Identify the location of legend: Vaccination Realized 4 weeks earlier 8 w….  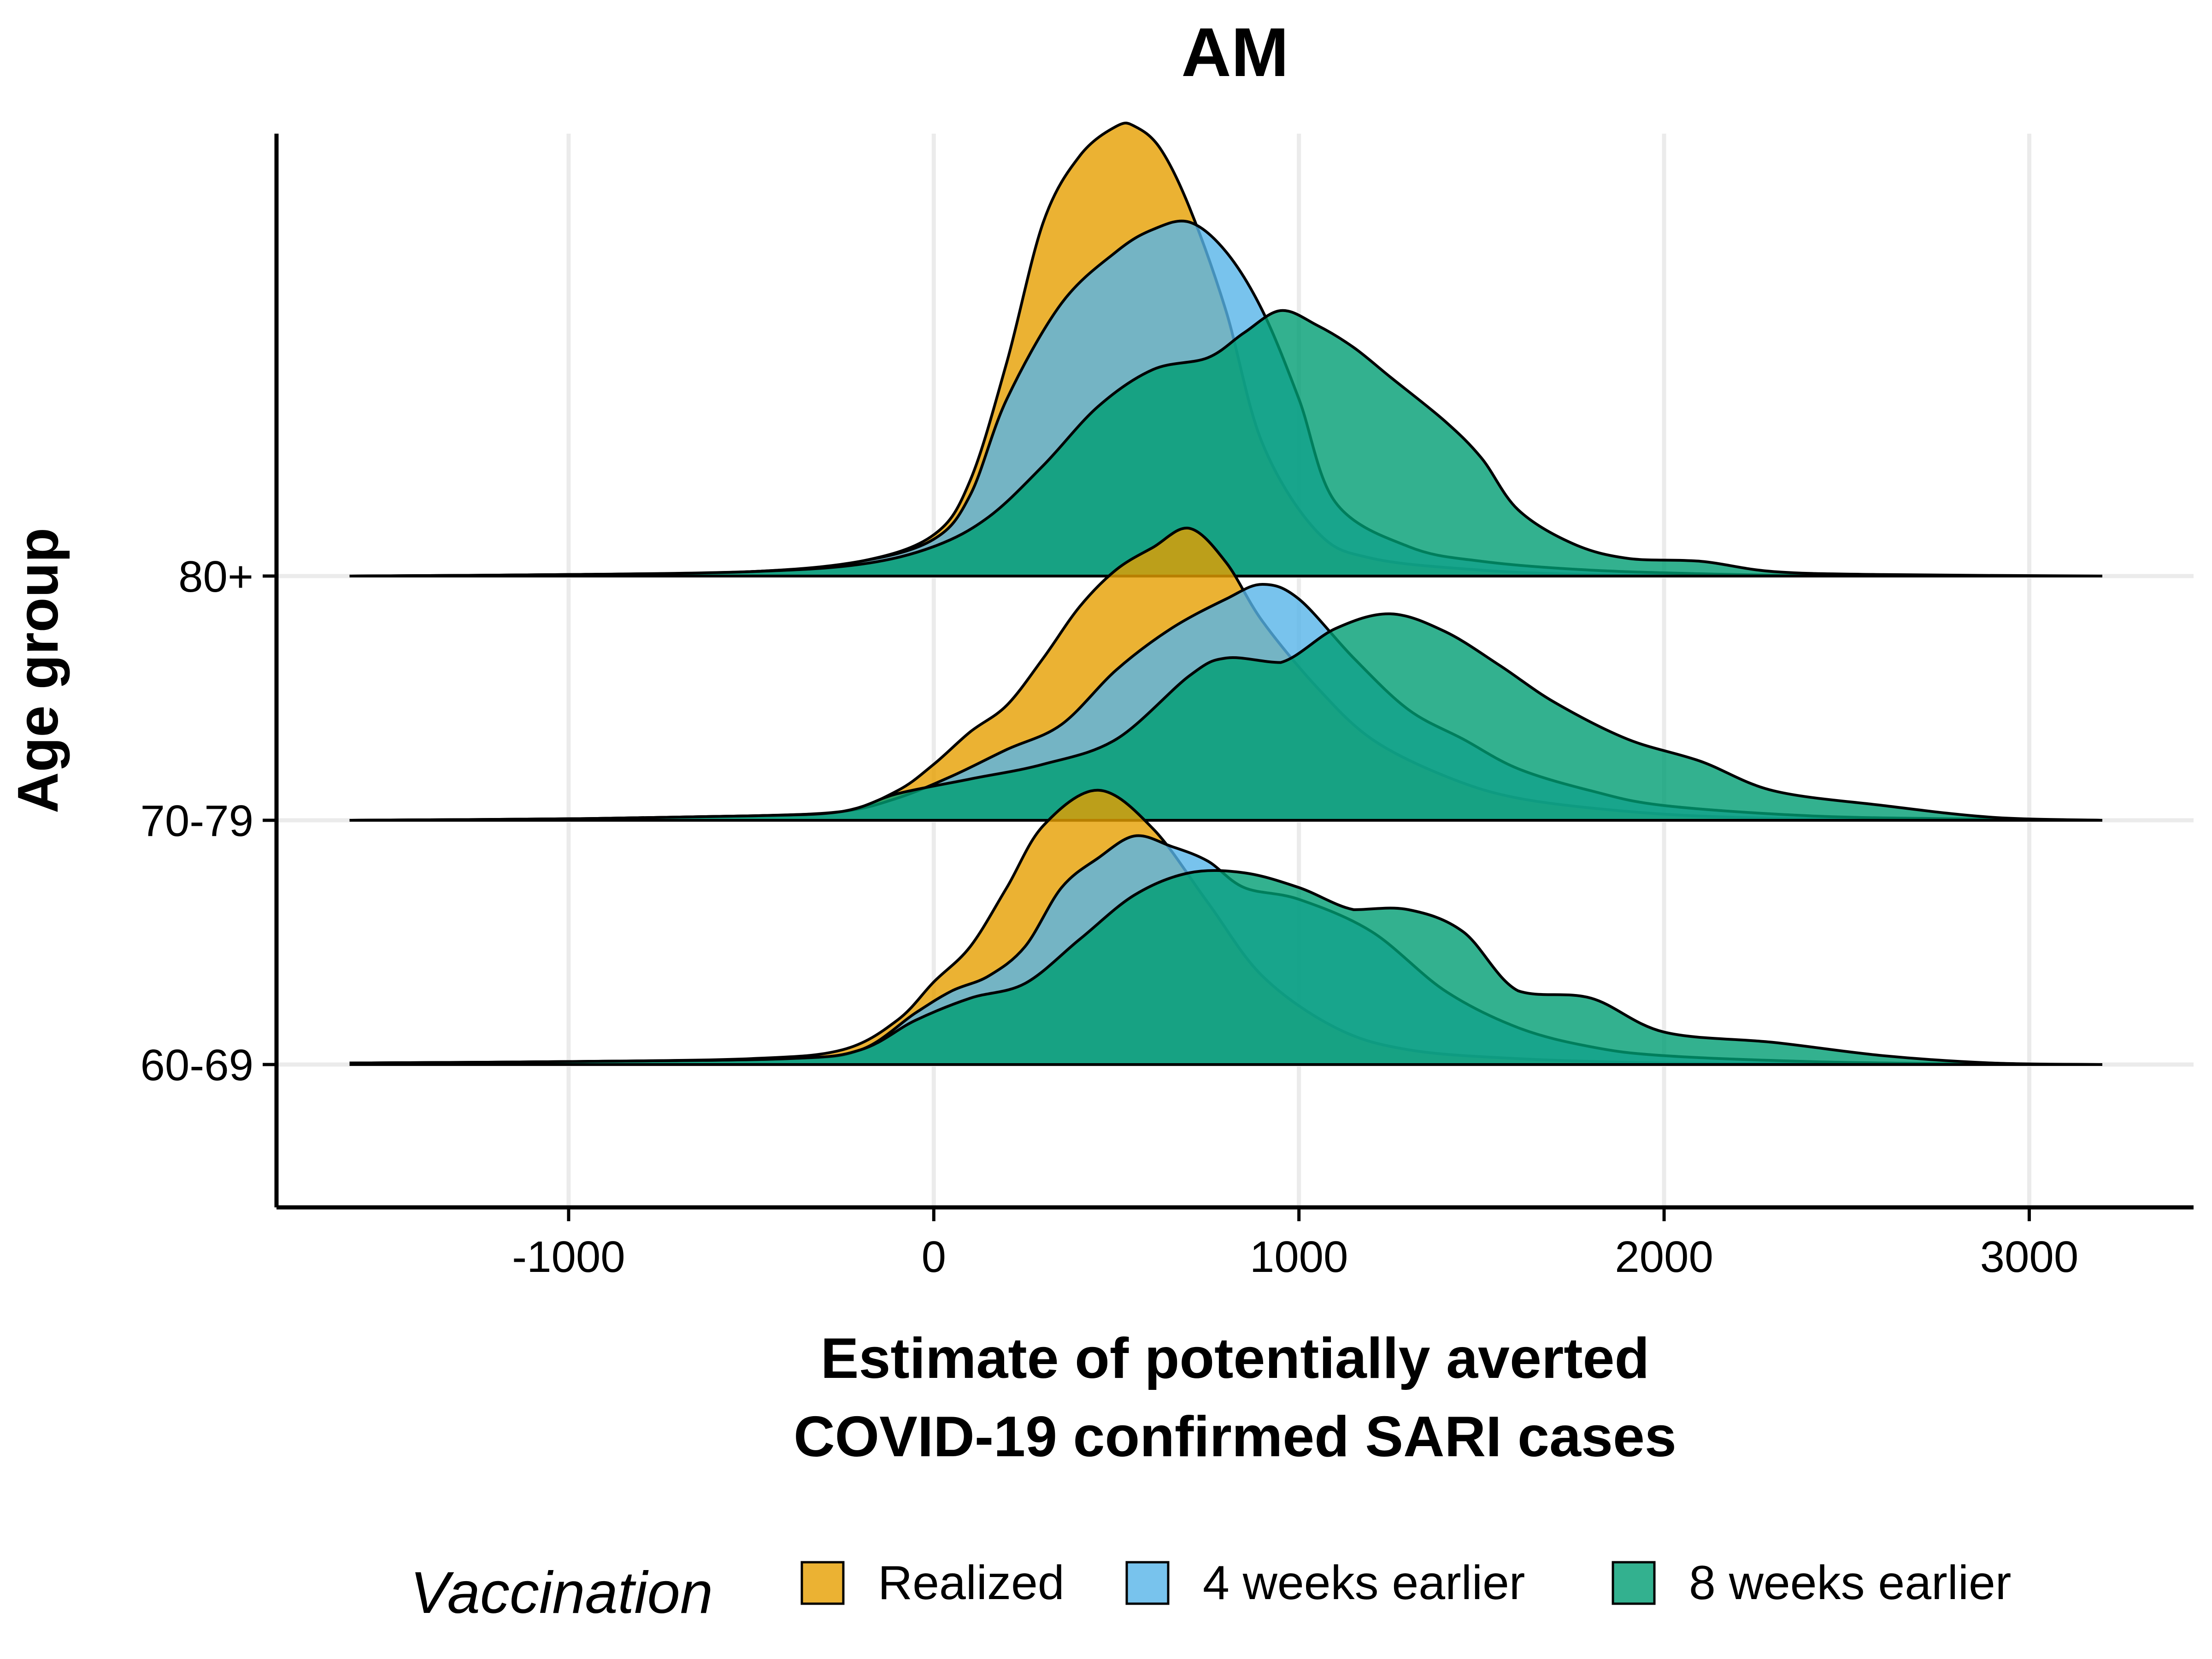
(1210, 1591).